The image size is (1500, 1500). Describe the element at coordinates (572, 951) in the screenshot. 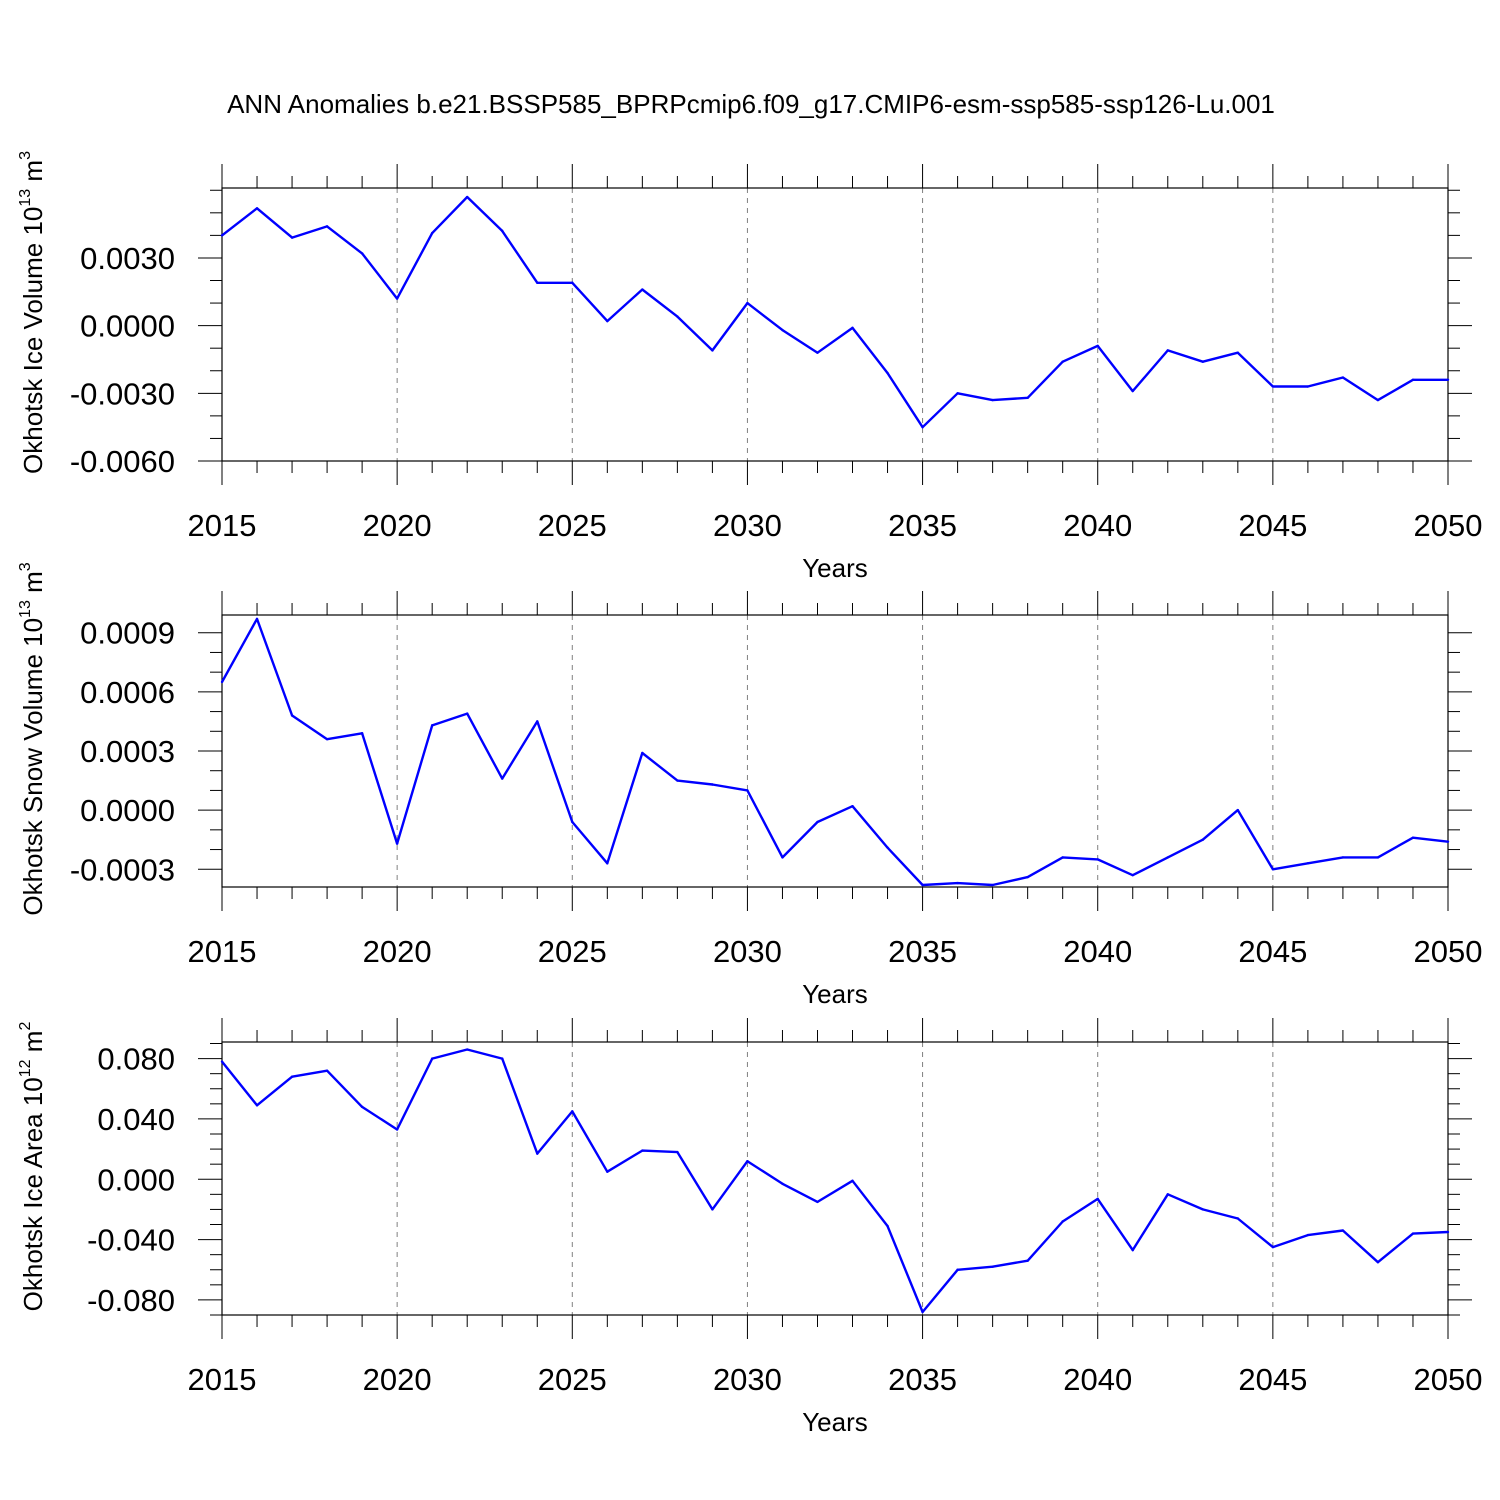

I see `x-tick-label: 2025` at that location.